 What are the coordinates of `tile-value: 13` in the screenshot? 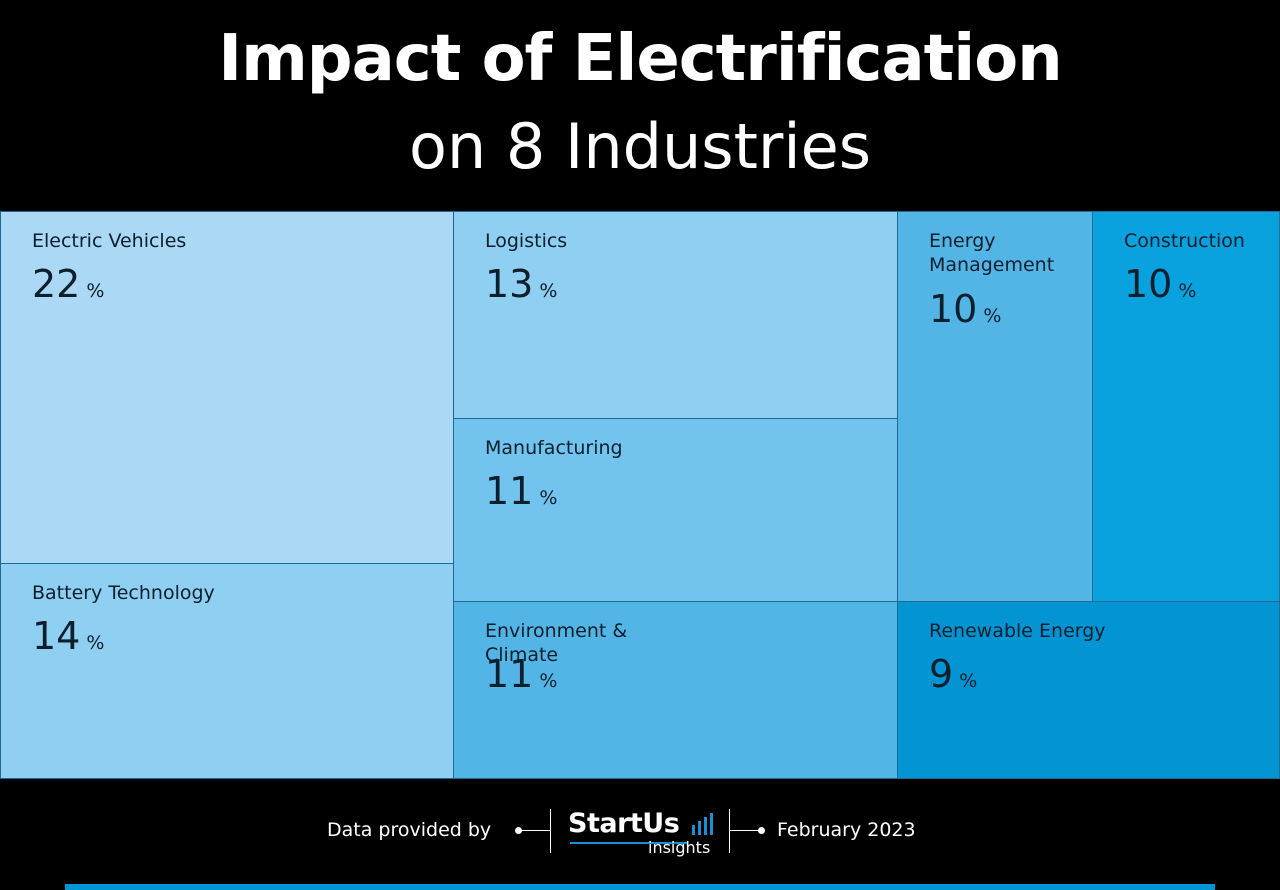 It's located at (509, 284).